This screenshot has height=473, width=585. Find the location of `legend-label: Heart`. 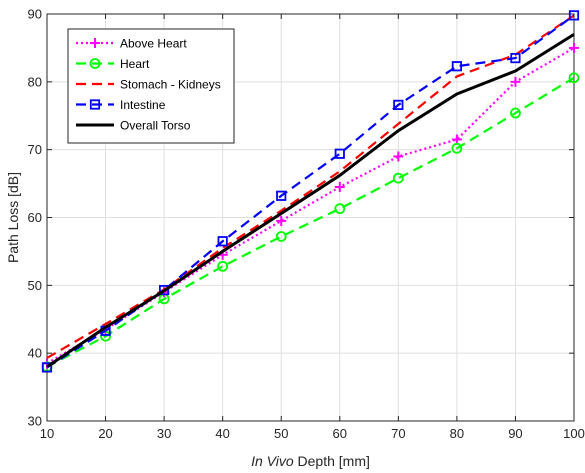

legend-label: Heart is located at coordinates (135, 64).